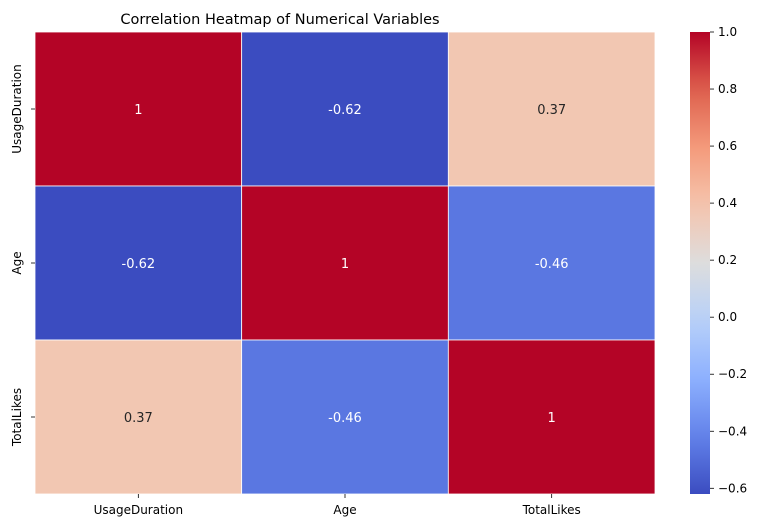 The height and width of the screenshot is (528, 768). I want to click on x-tick-label: UsageDuration, so click(139, 510).